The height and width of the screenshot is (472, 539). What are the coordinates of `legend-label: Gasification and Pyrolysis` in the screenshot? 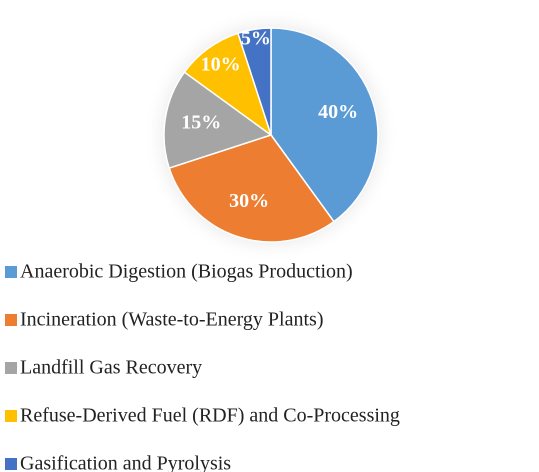 It's located at (125, 462).